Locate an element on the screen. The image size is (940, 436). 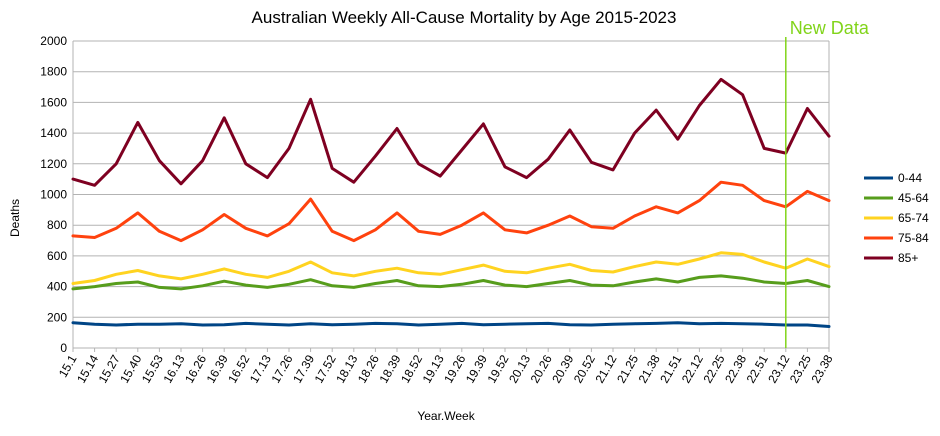
y-tick-label: 1400 is located at coordinates (53, 133).